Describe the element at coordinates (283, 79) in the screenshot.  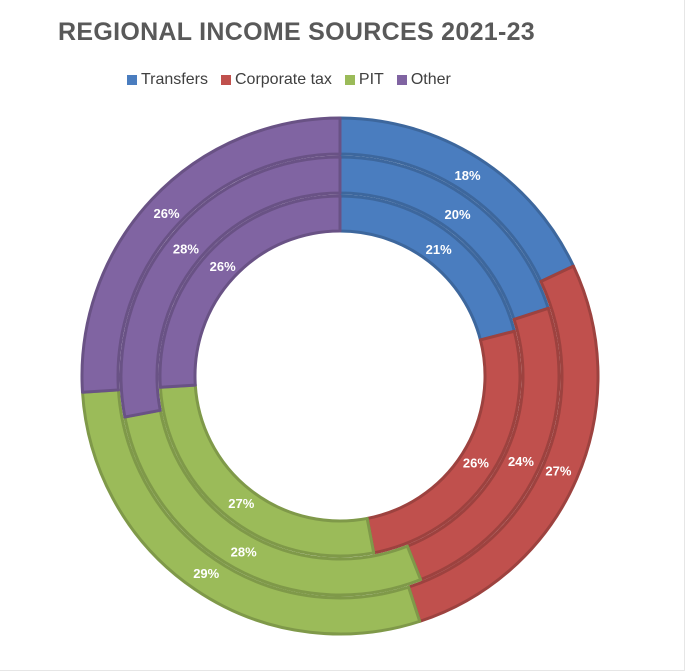
I see `legend-label-corporate-tax: Corporate tax` at that location.